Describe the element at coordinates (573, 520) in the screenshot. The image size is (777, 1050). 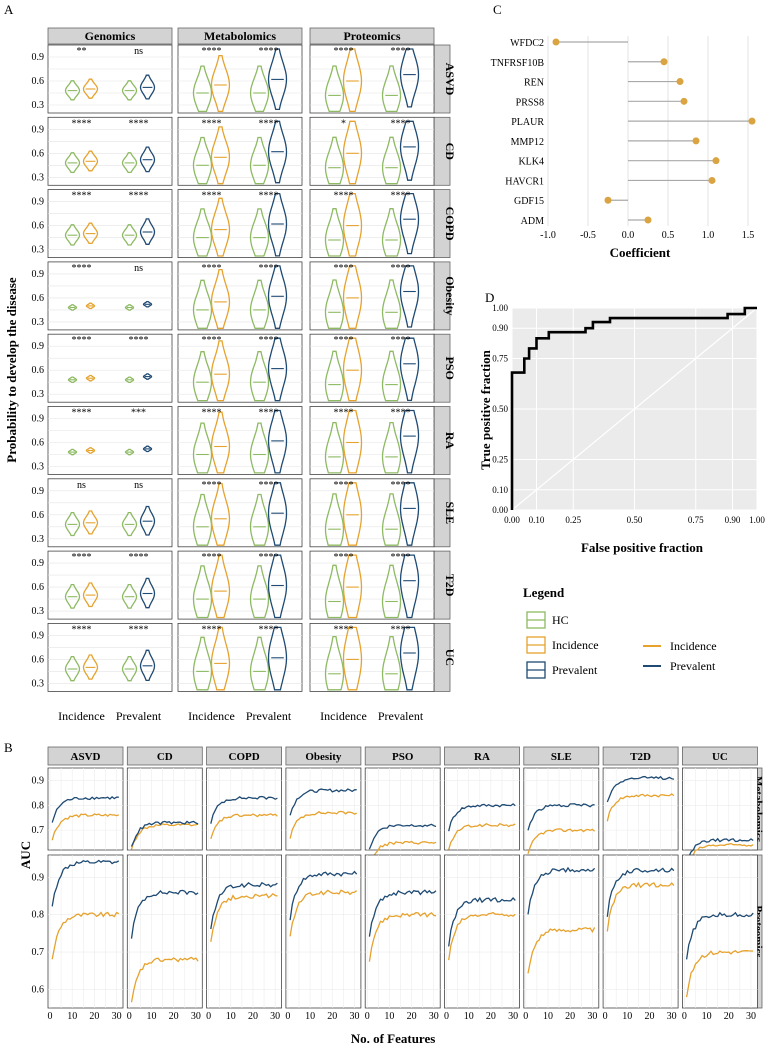
I see `d-xtick: 0.25` at that location.